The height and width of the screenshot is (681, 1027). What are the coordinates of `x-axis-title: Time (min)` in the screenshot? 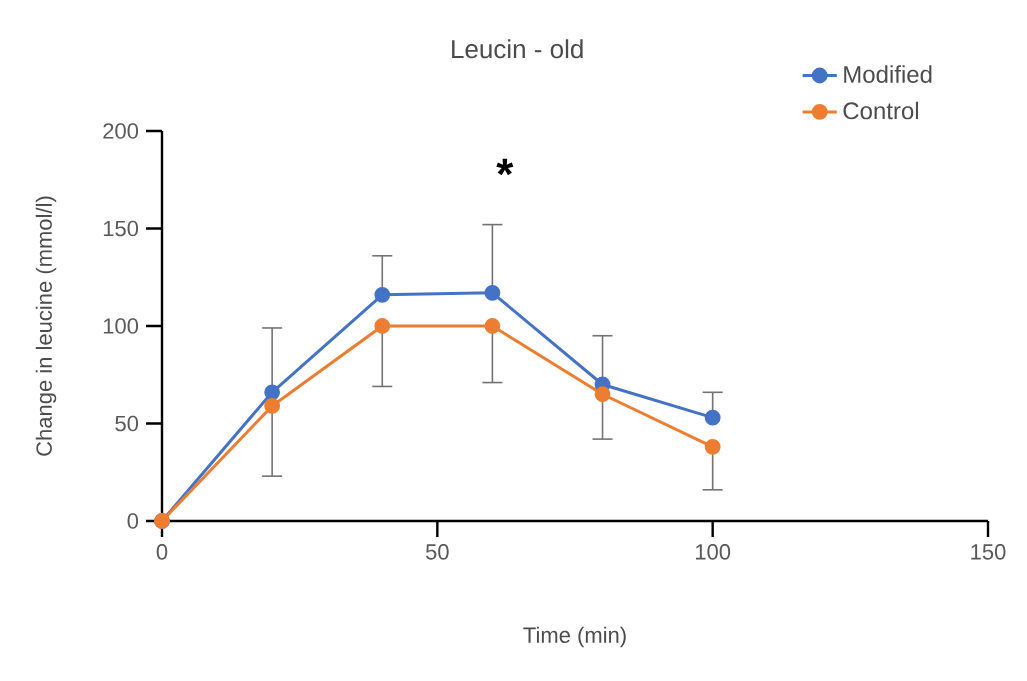 It's located at (574, 637).